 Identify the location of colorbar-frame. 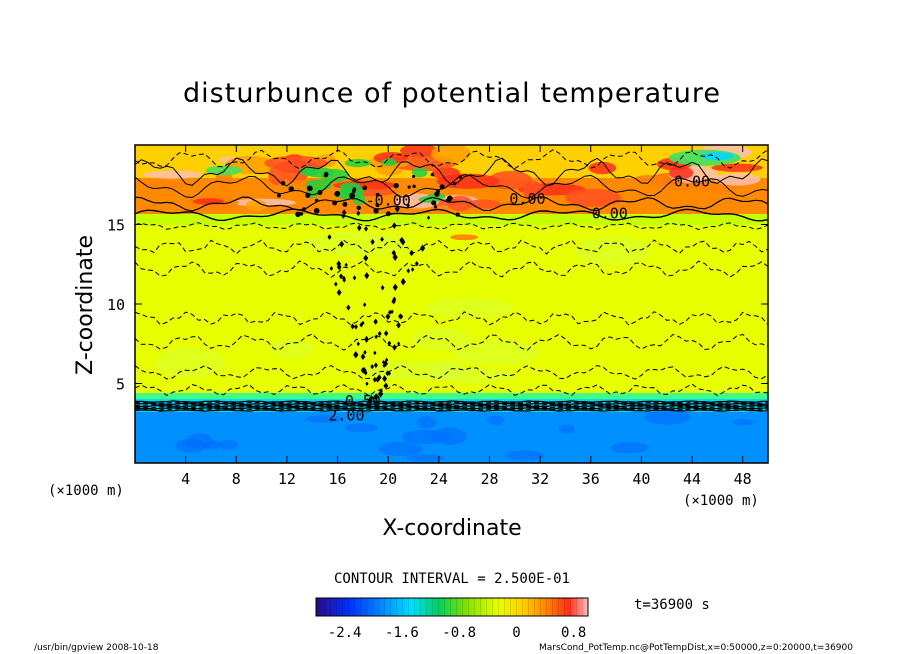
(452, 607).